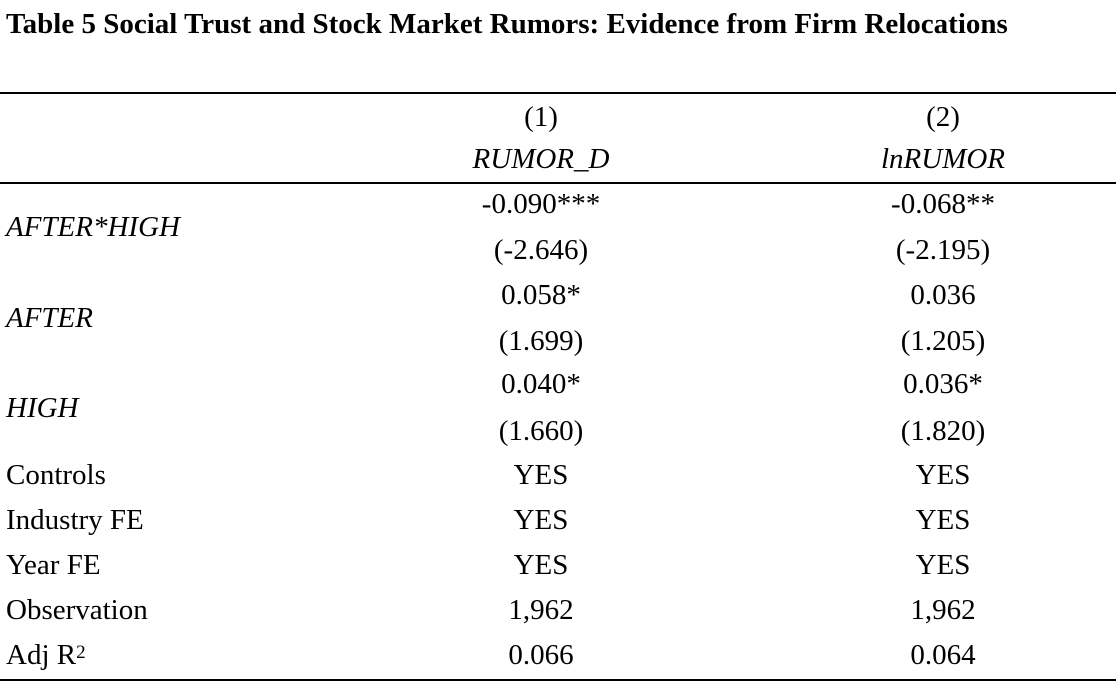  I want to click on header-rule, so click(558, 183).